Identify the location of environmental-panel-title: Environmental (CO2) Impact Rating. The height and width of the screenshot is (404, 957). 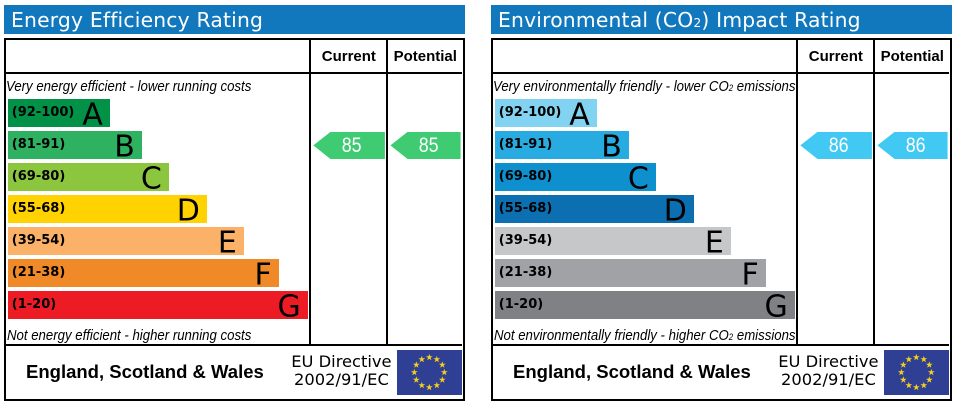
(721, 19).